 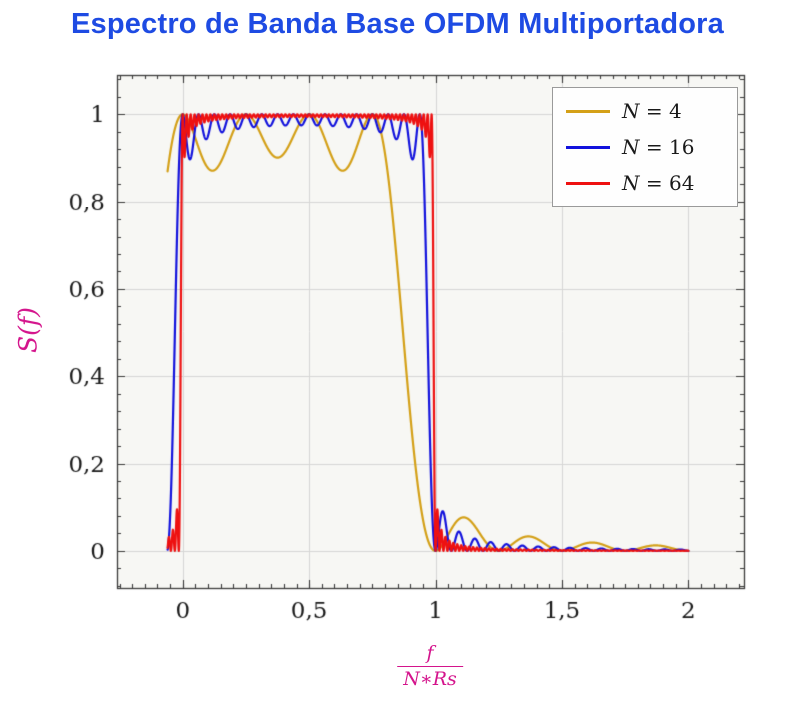 I want to click on fraction-numerator: f, so click(x=430, y=653).